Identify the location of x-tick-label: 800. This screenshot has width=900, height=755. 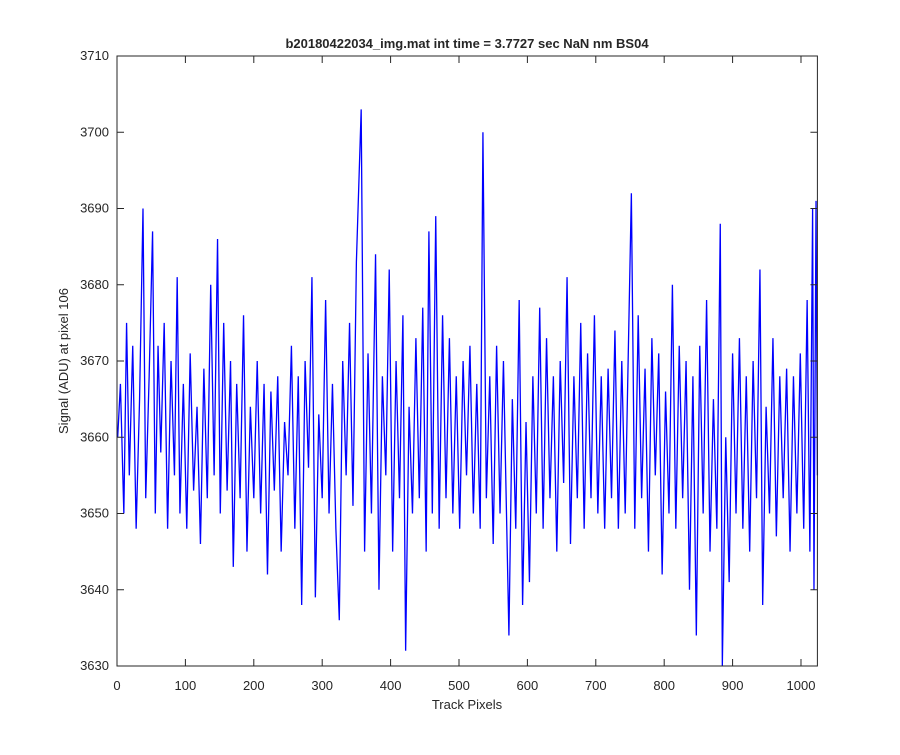
(664, 685).